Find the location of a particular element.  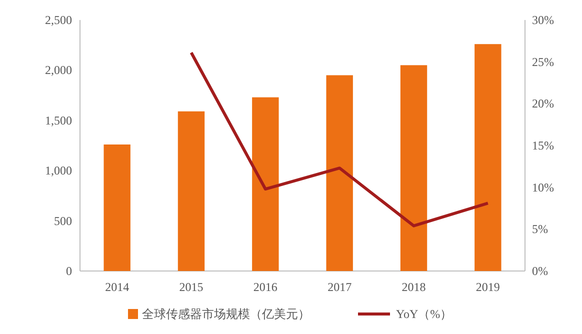

y-tick-label: 1,500 is located at coordinates (58, 120).